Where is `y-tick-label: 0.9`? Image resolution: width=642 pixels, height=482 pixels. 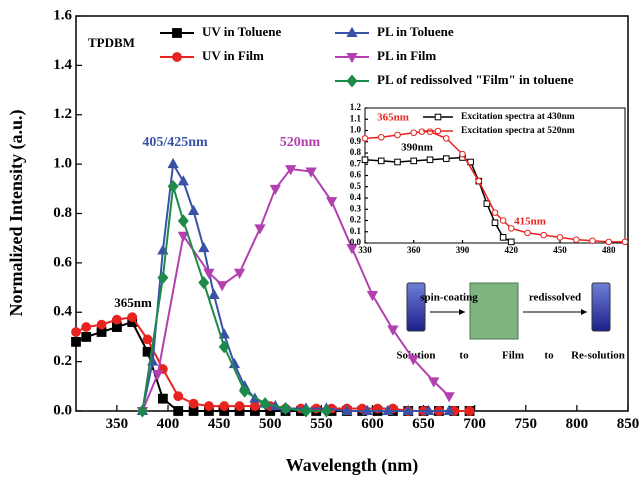 y-tick-label: 0.9 is located at coordinates (356, 141).